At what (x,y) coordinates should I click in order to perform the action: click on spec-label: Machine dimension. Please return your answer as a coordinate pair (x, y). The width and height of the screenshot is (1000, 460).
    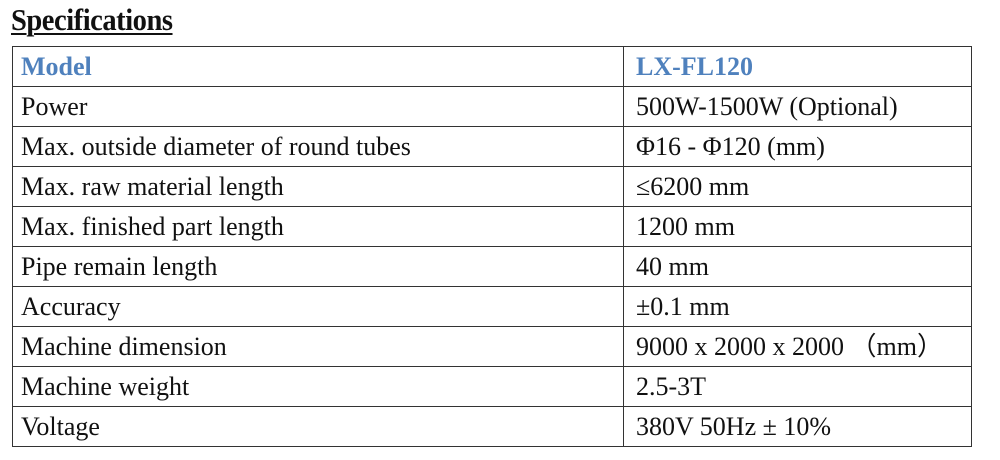
    Looking at the image, I should click on (318, 346).